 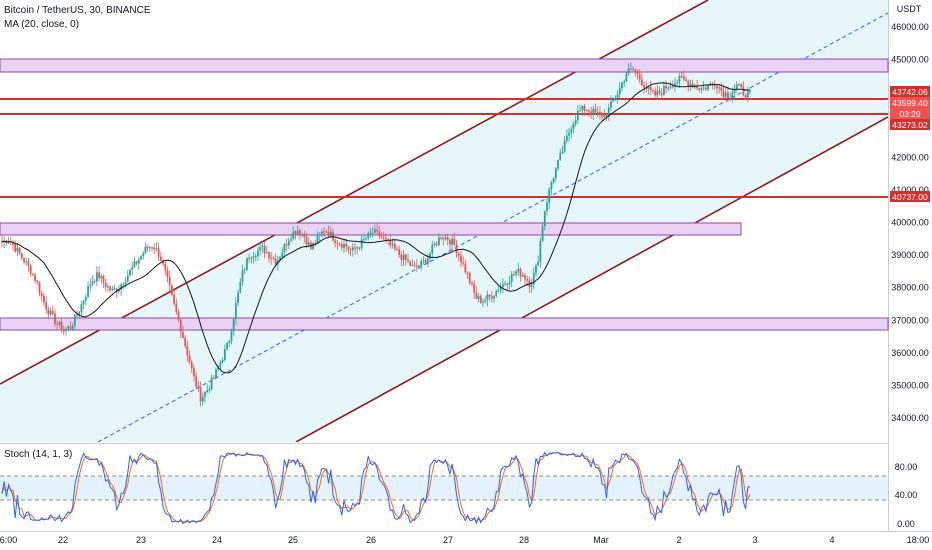 What do you see at coordinates (38, 454) in the screenshot?
I see `stoch-legend: Stoch (14, 1, 3)` at bounding box center [38, 454].